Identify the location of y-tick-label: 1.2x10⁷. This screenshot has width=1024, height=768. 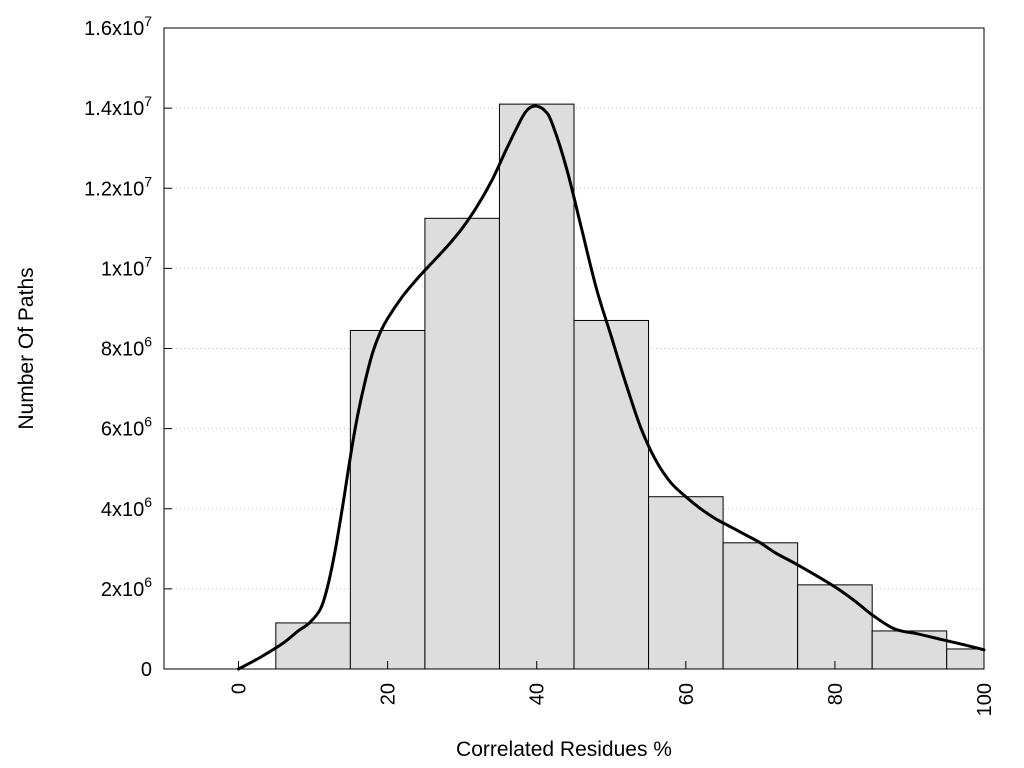
(118, 186).